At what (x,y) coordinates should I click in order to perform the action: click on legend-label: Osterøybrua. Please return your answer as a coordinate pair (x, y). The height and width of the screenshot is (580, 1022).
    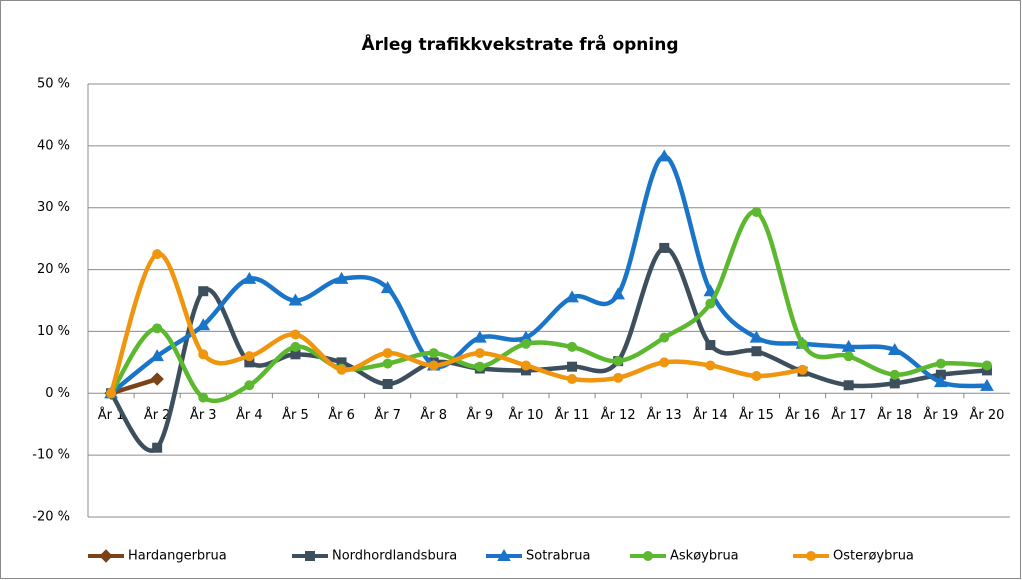
    Looking at the image, I should click on (873, 556).